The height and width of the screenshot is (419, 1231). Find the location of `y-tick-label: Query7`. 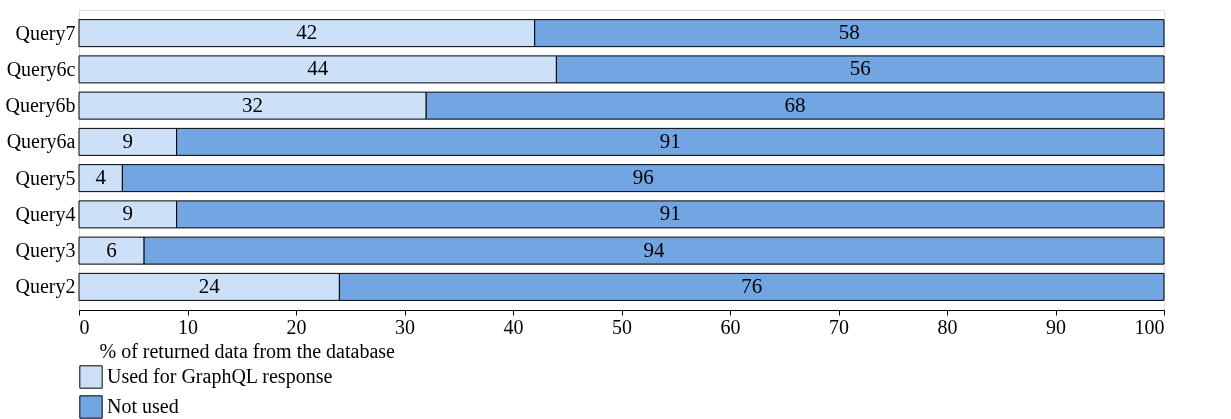

y-tick-label: Query7 is located at coordinates (45, 33).